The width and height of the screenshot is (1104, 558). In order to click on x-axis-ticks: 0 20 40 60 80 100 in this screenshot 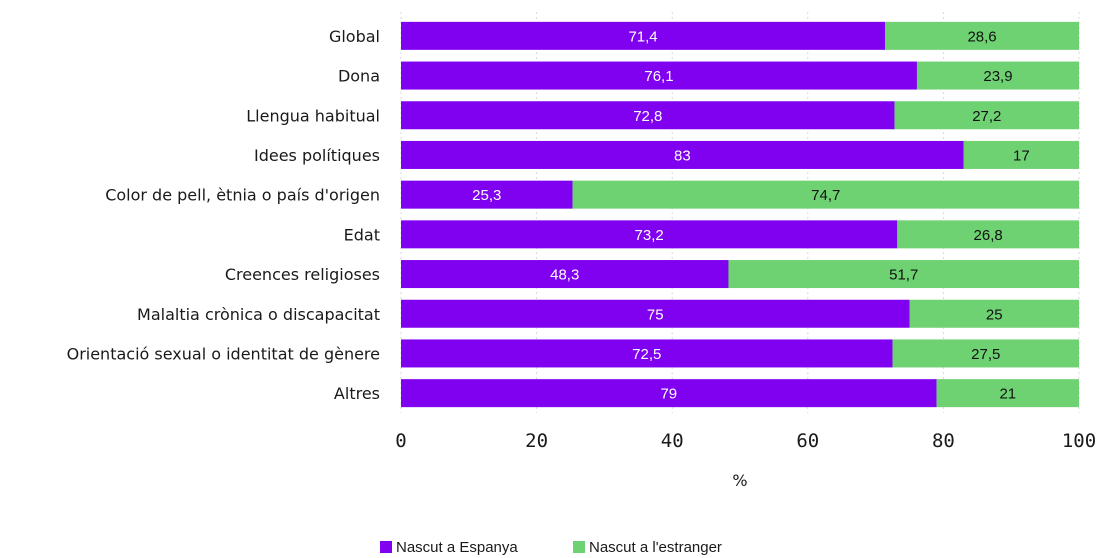, I will do `click(745, 441)`.